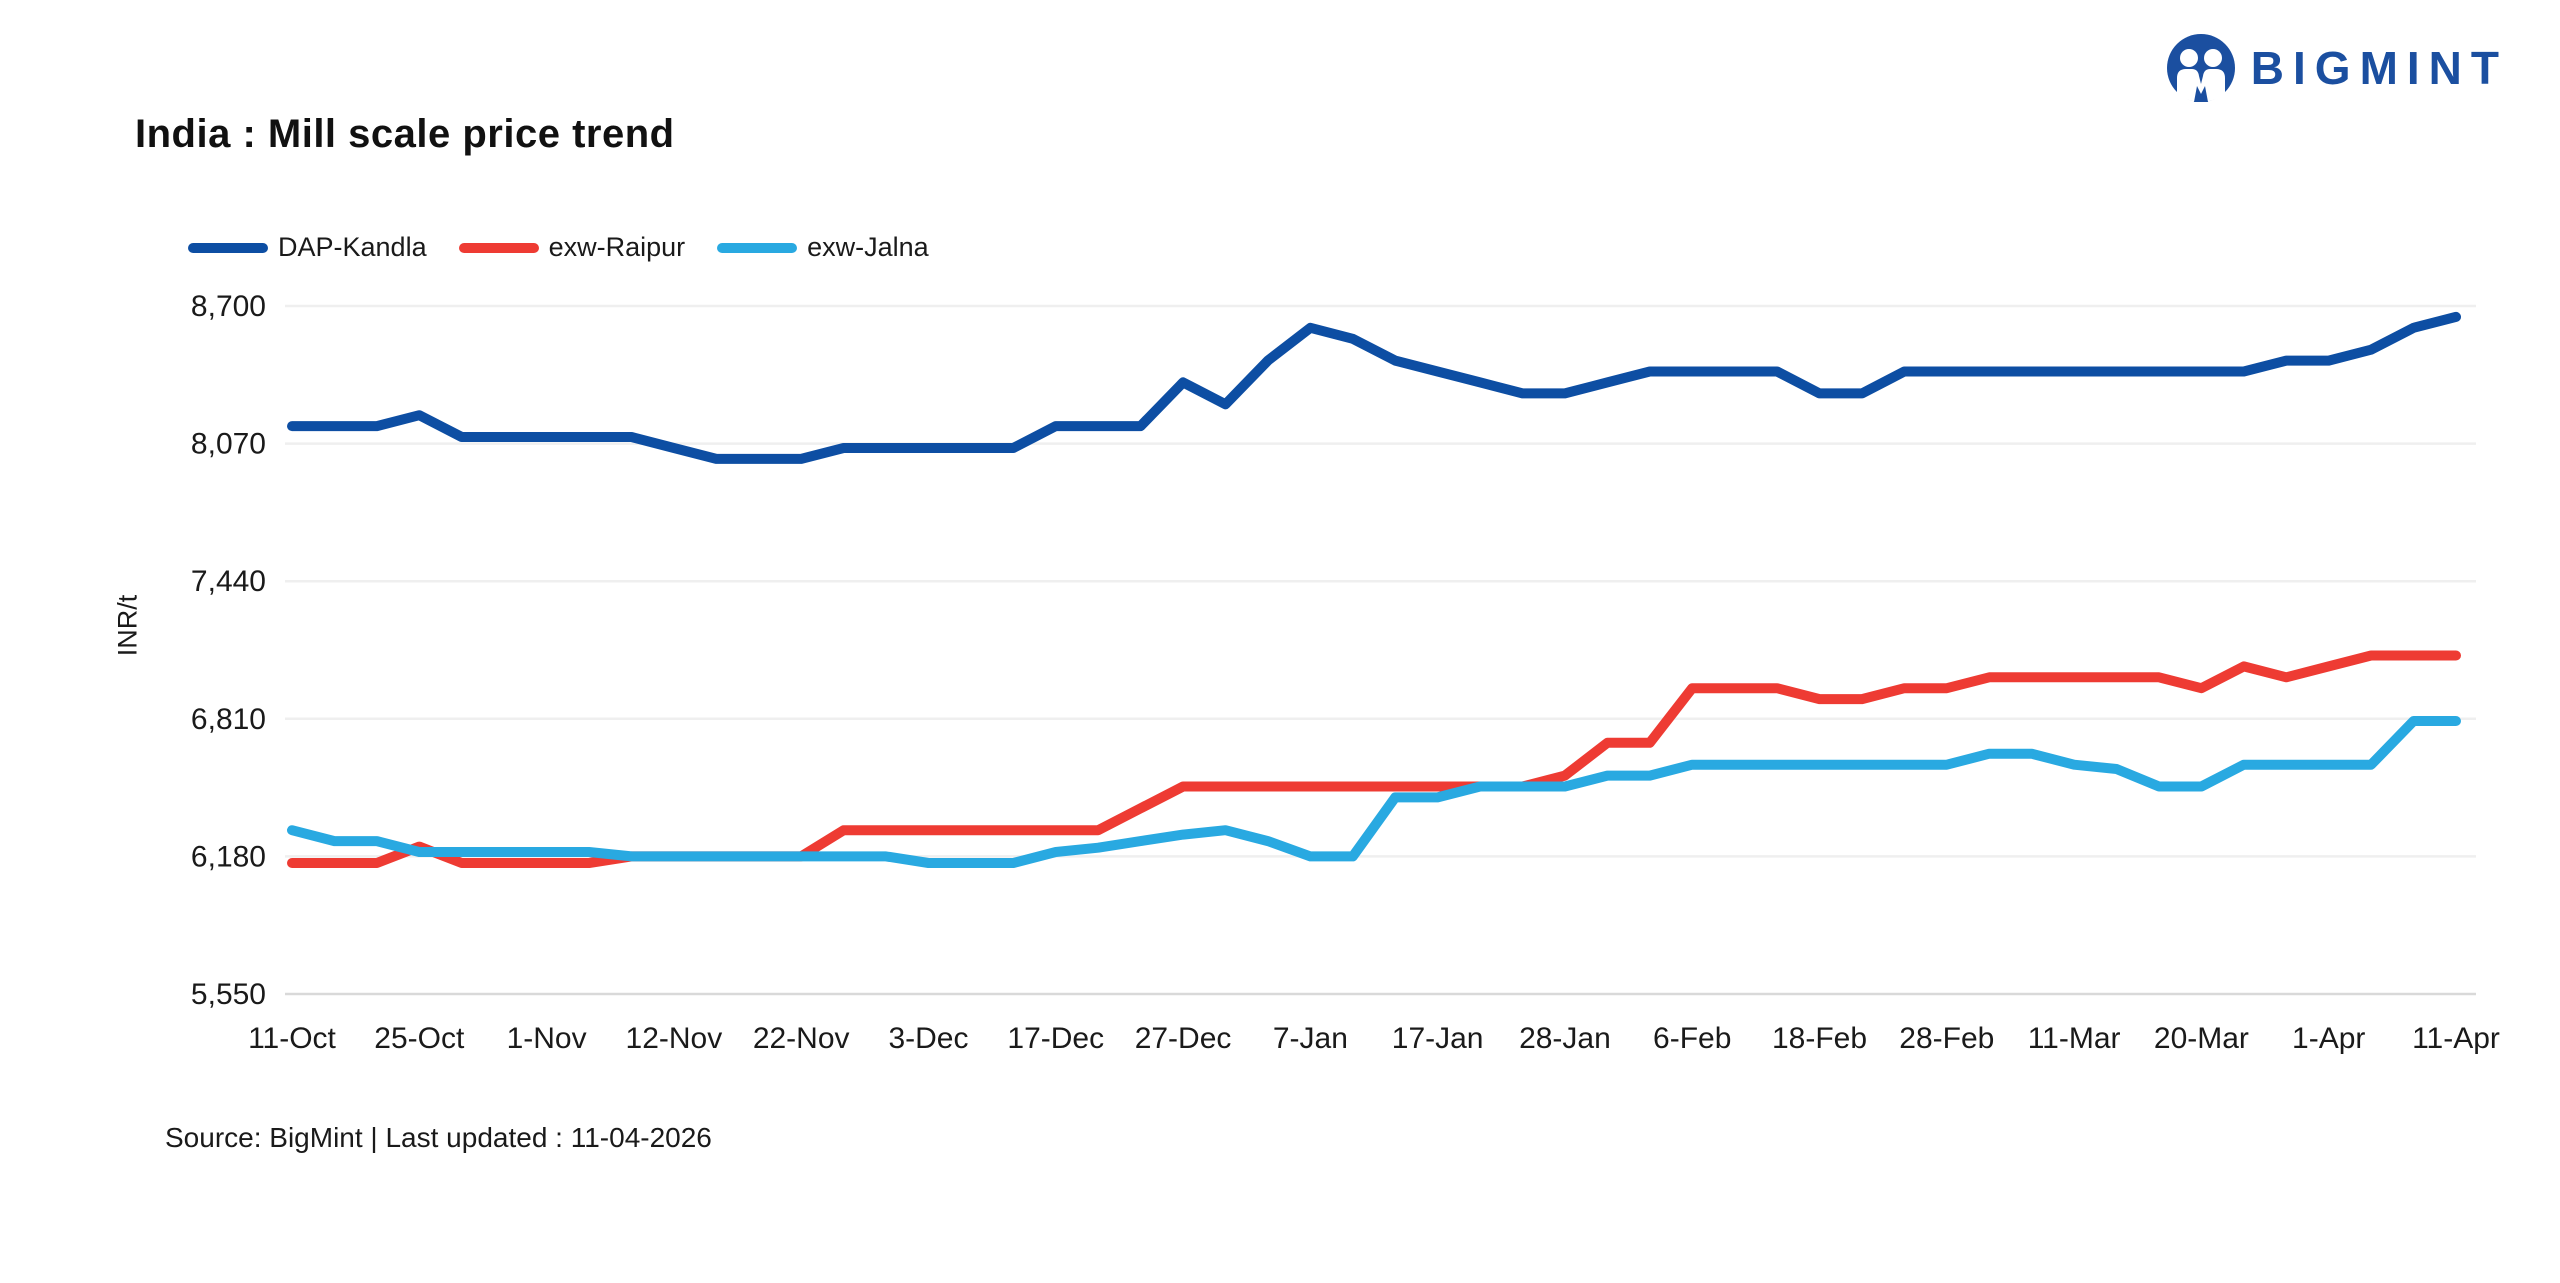 The width and height of the screenshot is (2560, 1283). I want to click on legend-item-exw-jalna: exw-Jalna, so click(823, 247).